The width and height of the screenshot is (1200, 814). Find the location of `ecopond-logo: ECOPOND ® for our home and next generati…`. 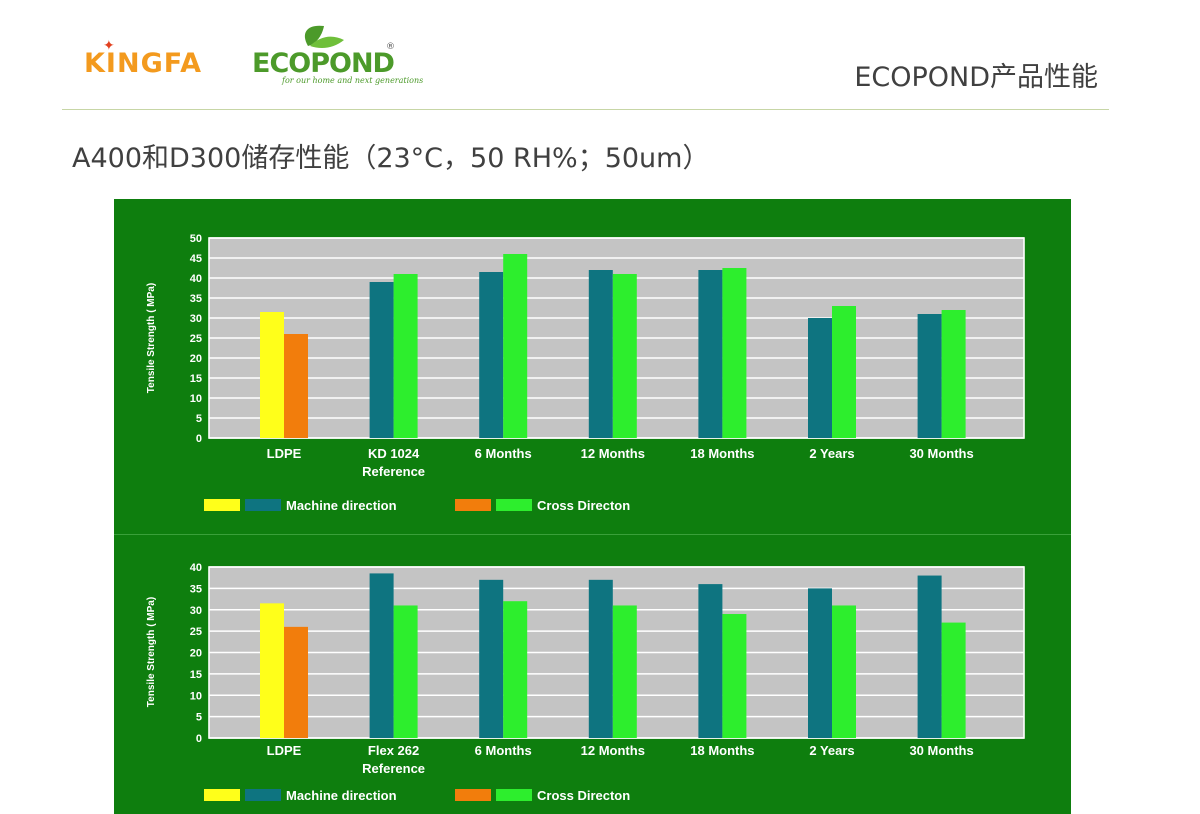

ecopond-logo: ECOPOND ® for our home and next generati… is located at coordinates (336, 57).